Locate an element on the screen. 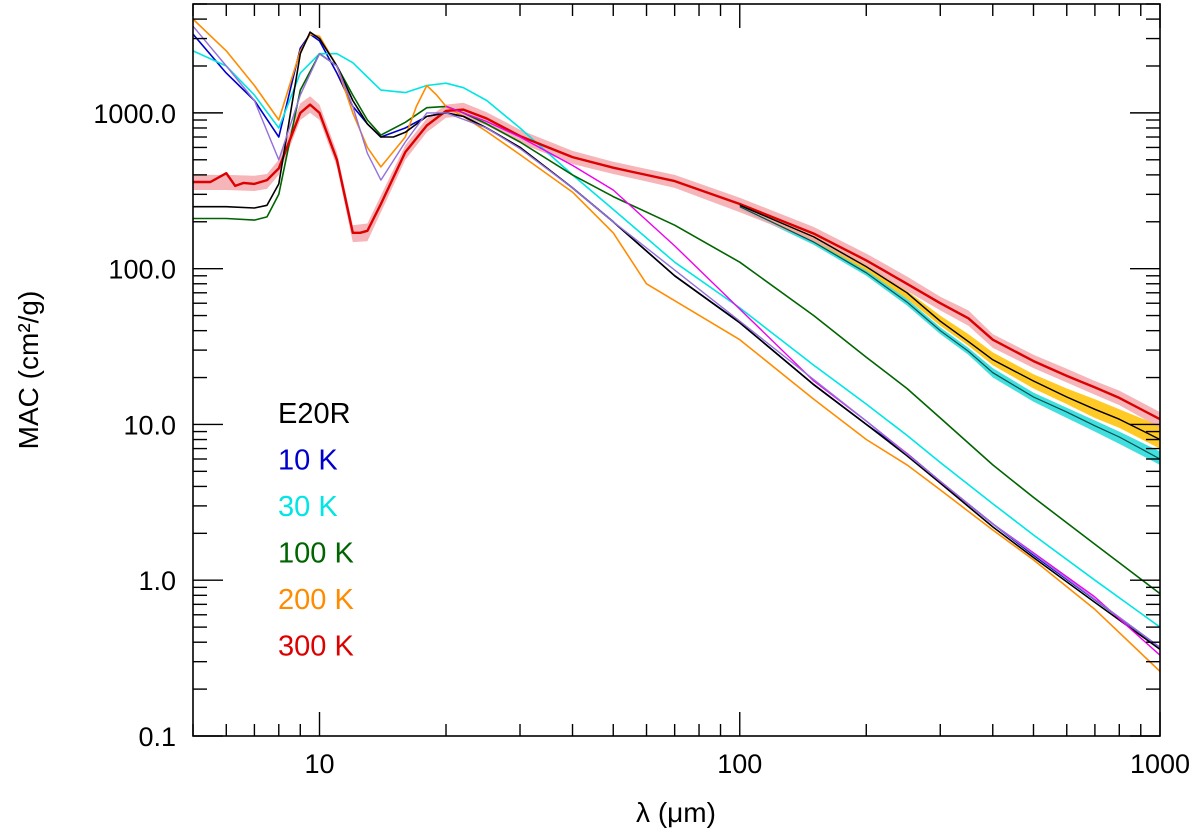 This screenshot has width=1200, height=833. legend: E20R 10 K 30 K 100 K 200 K 300 K is located at coordinates (316, 530).